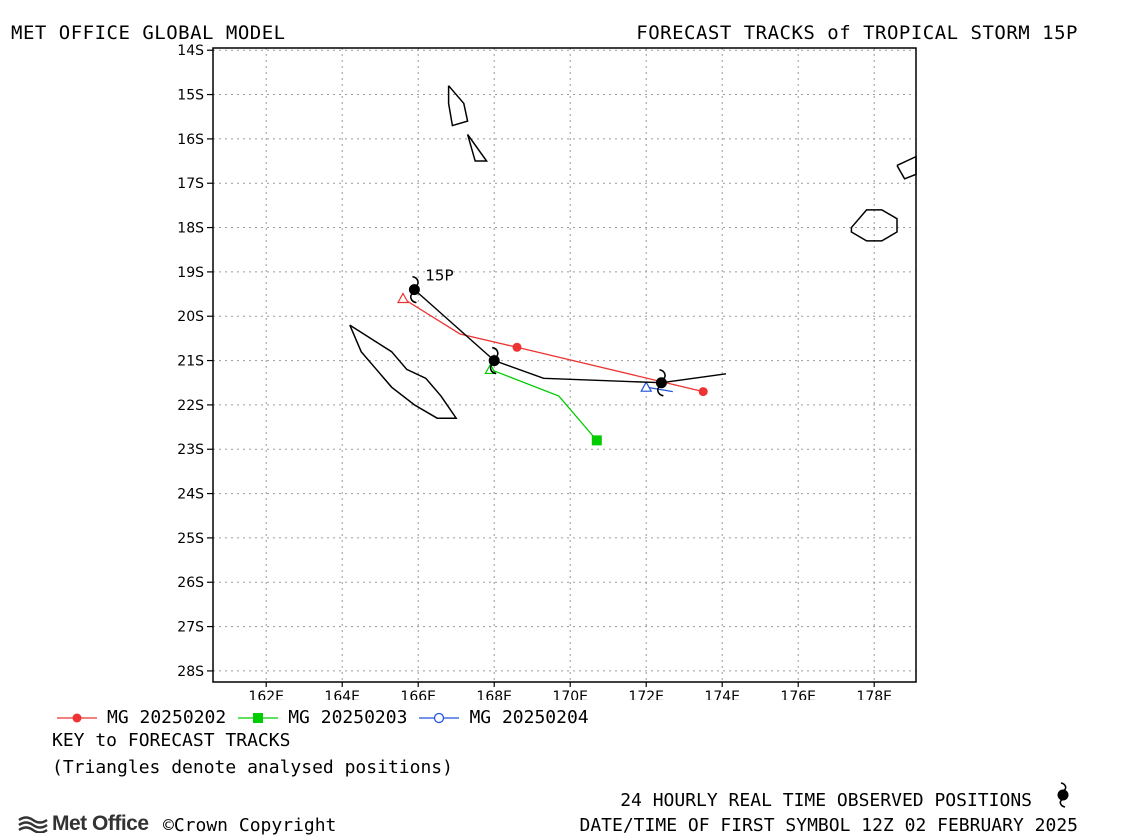  What do you see at coordinates (418, 694) in the screenshot?
I see `x-tick-label: 166E` at bounding box center [418, 694].